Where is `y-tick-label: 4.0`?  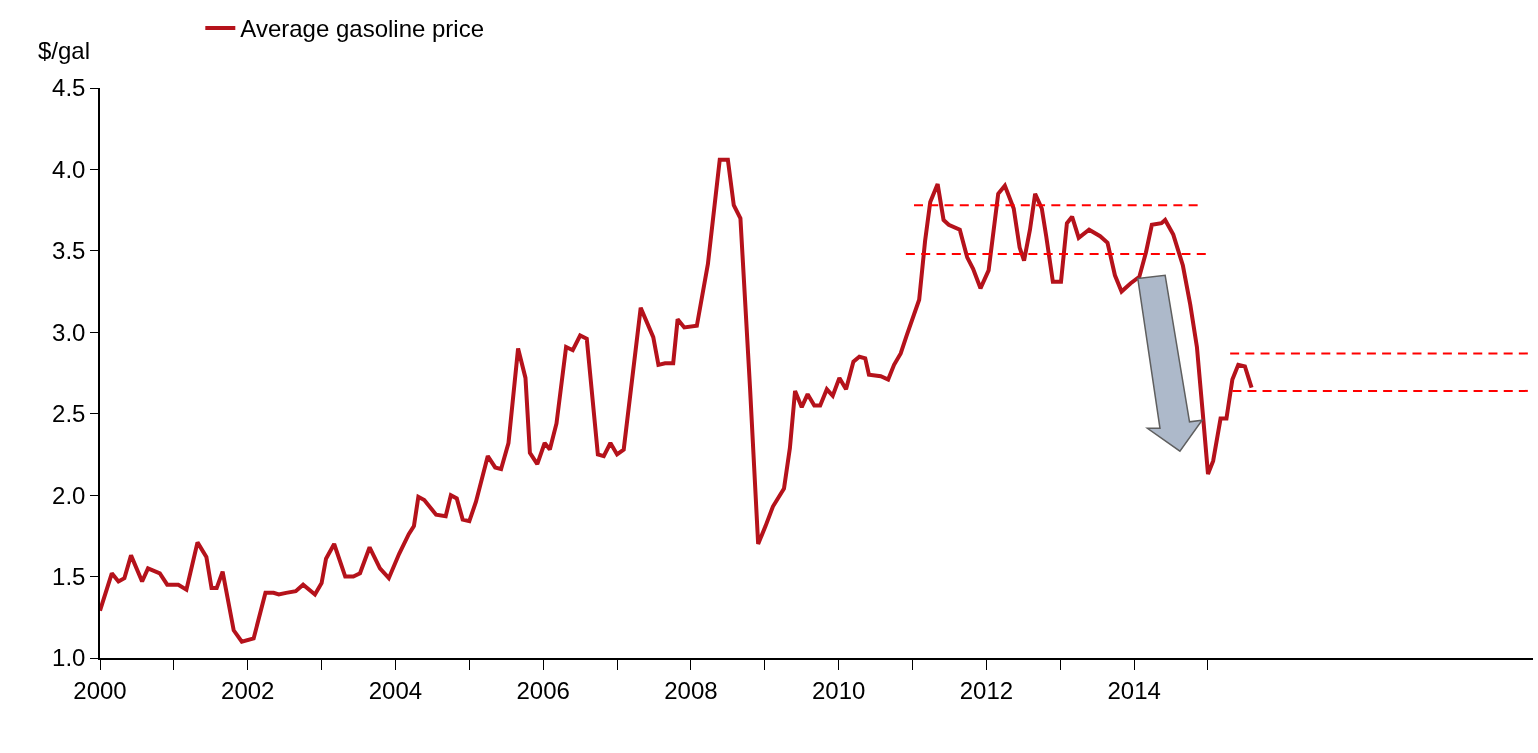
y-tick-label: 4.0 is located at coordinates (69, 169).